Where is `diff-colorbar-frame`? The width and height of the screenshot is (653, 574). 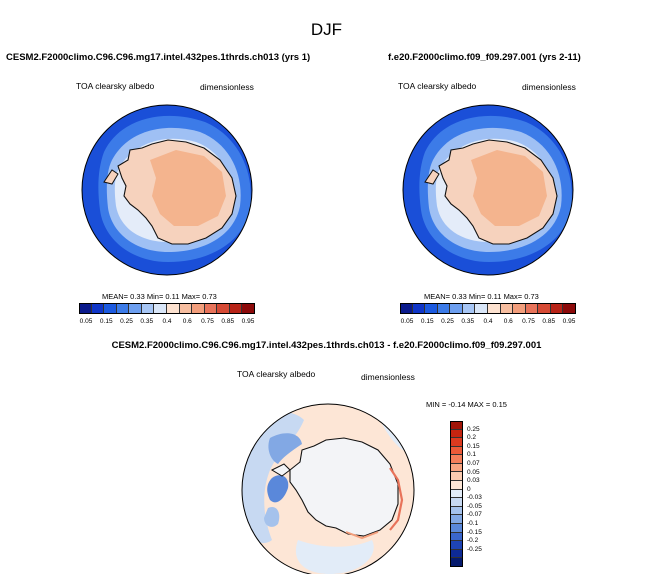 diff-colorbar-frame is located at coordinates (456, 494).